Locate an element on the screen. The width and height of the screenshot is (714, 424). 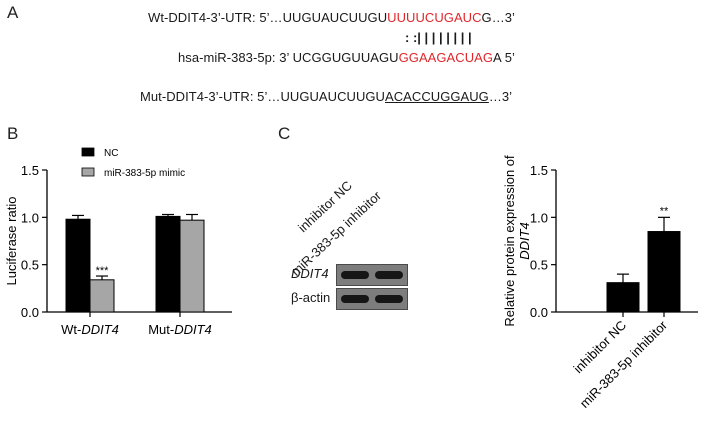
mut-sequence-label: Mut-DDIT4-3’-UTR: 5’…UUGUAUCUUGU is located at coordinates (262, 96).